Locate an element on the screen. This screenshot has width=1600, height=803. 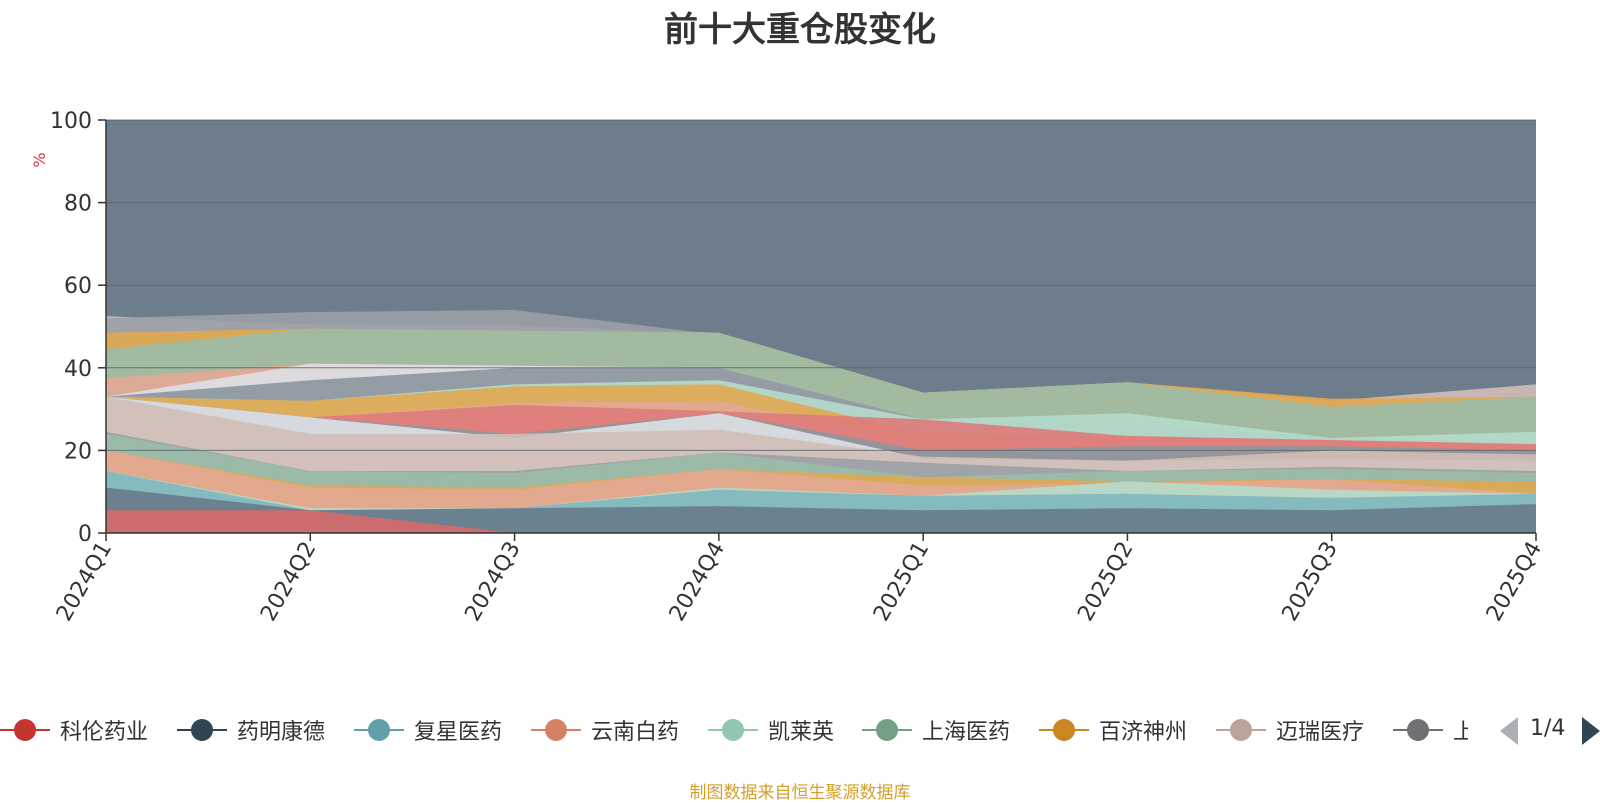
y-tick-label: 0 is located at coordinates (85, 534).